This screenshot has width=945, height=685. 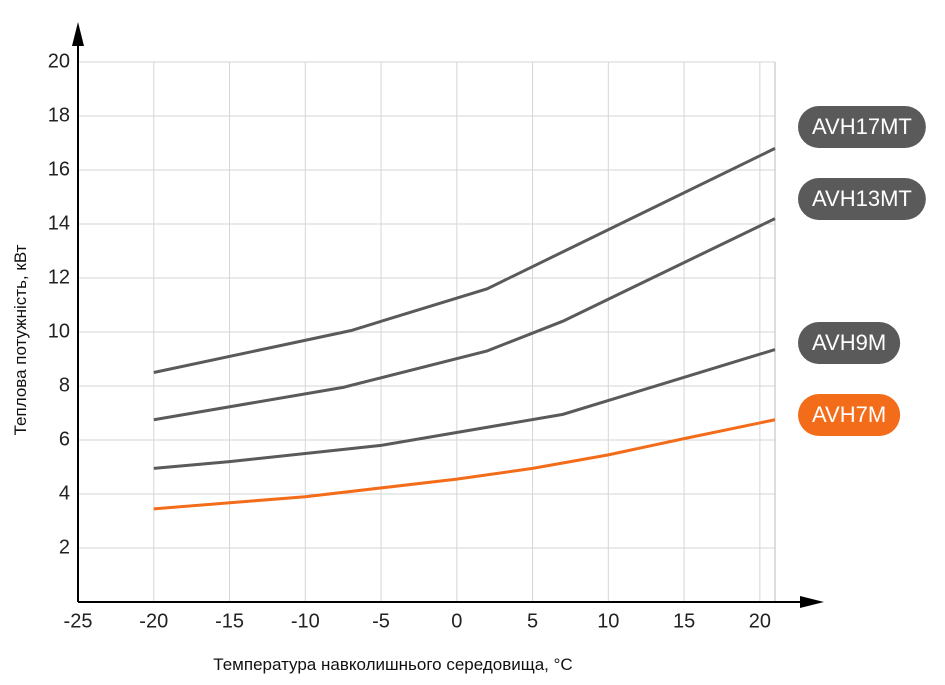 I want to click on legend-item: AVH7M, so click(x=849, y=415).